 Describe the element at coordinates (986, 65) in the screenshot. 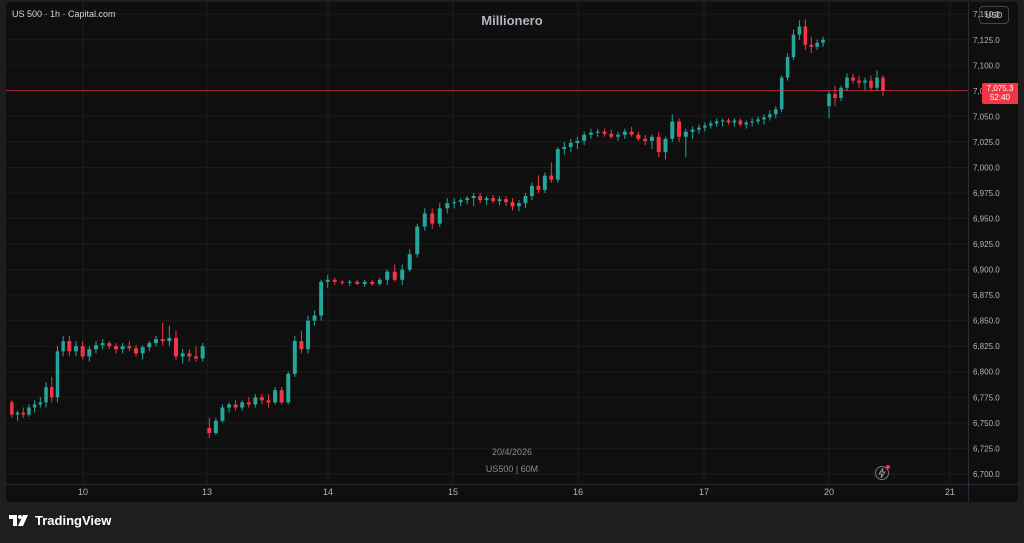

I see `price-axis-label: 7,100.0` at that location.